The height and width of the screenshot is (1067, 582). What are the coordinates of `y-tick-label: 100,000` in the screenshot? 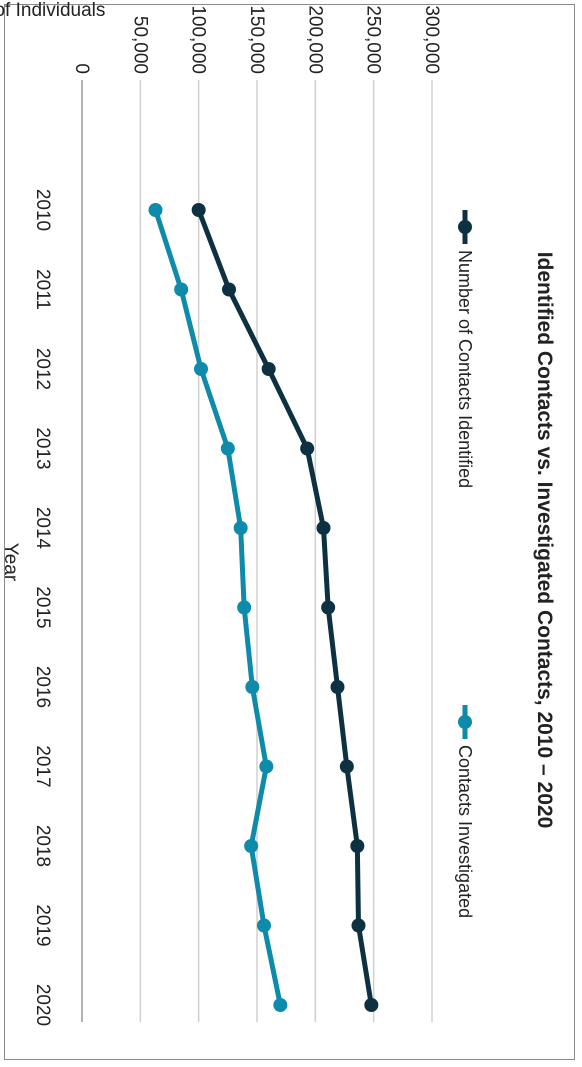 It's located at (198, 39).